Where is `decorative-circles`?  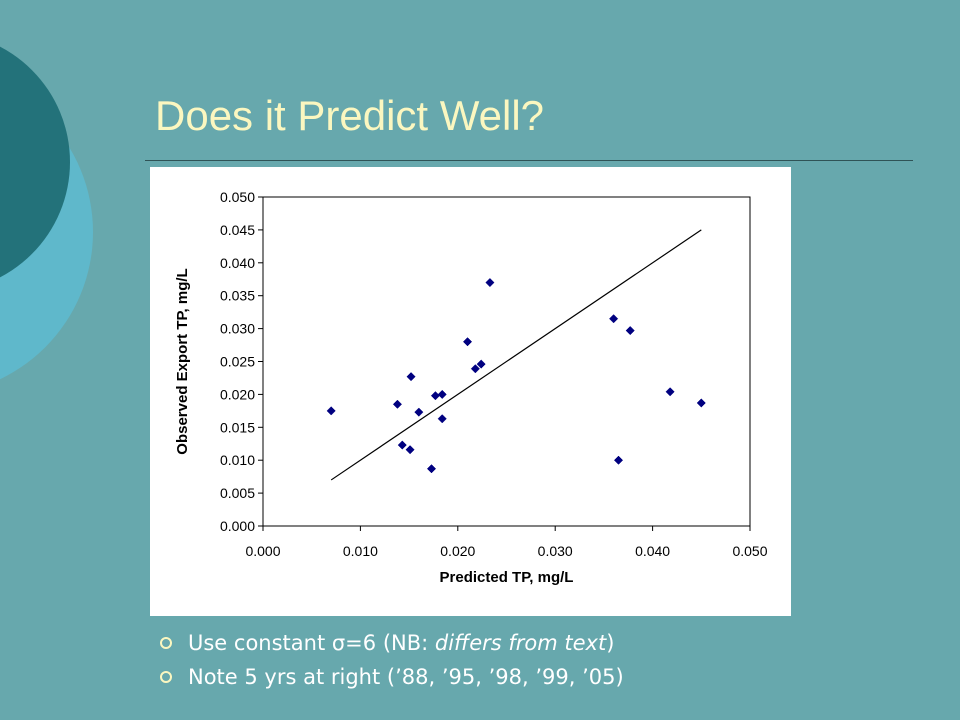
decorative-circles is located at coordinates (46, 213).